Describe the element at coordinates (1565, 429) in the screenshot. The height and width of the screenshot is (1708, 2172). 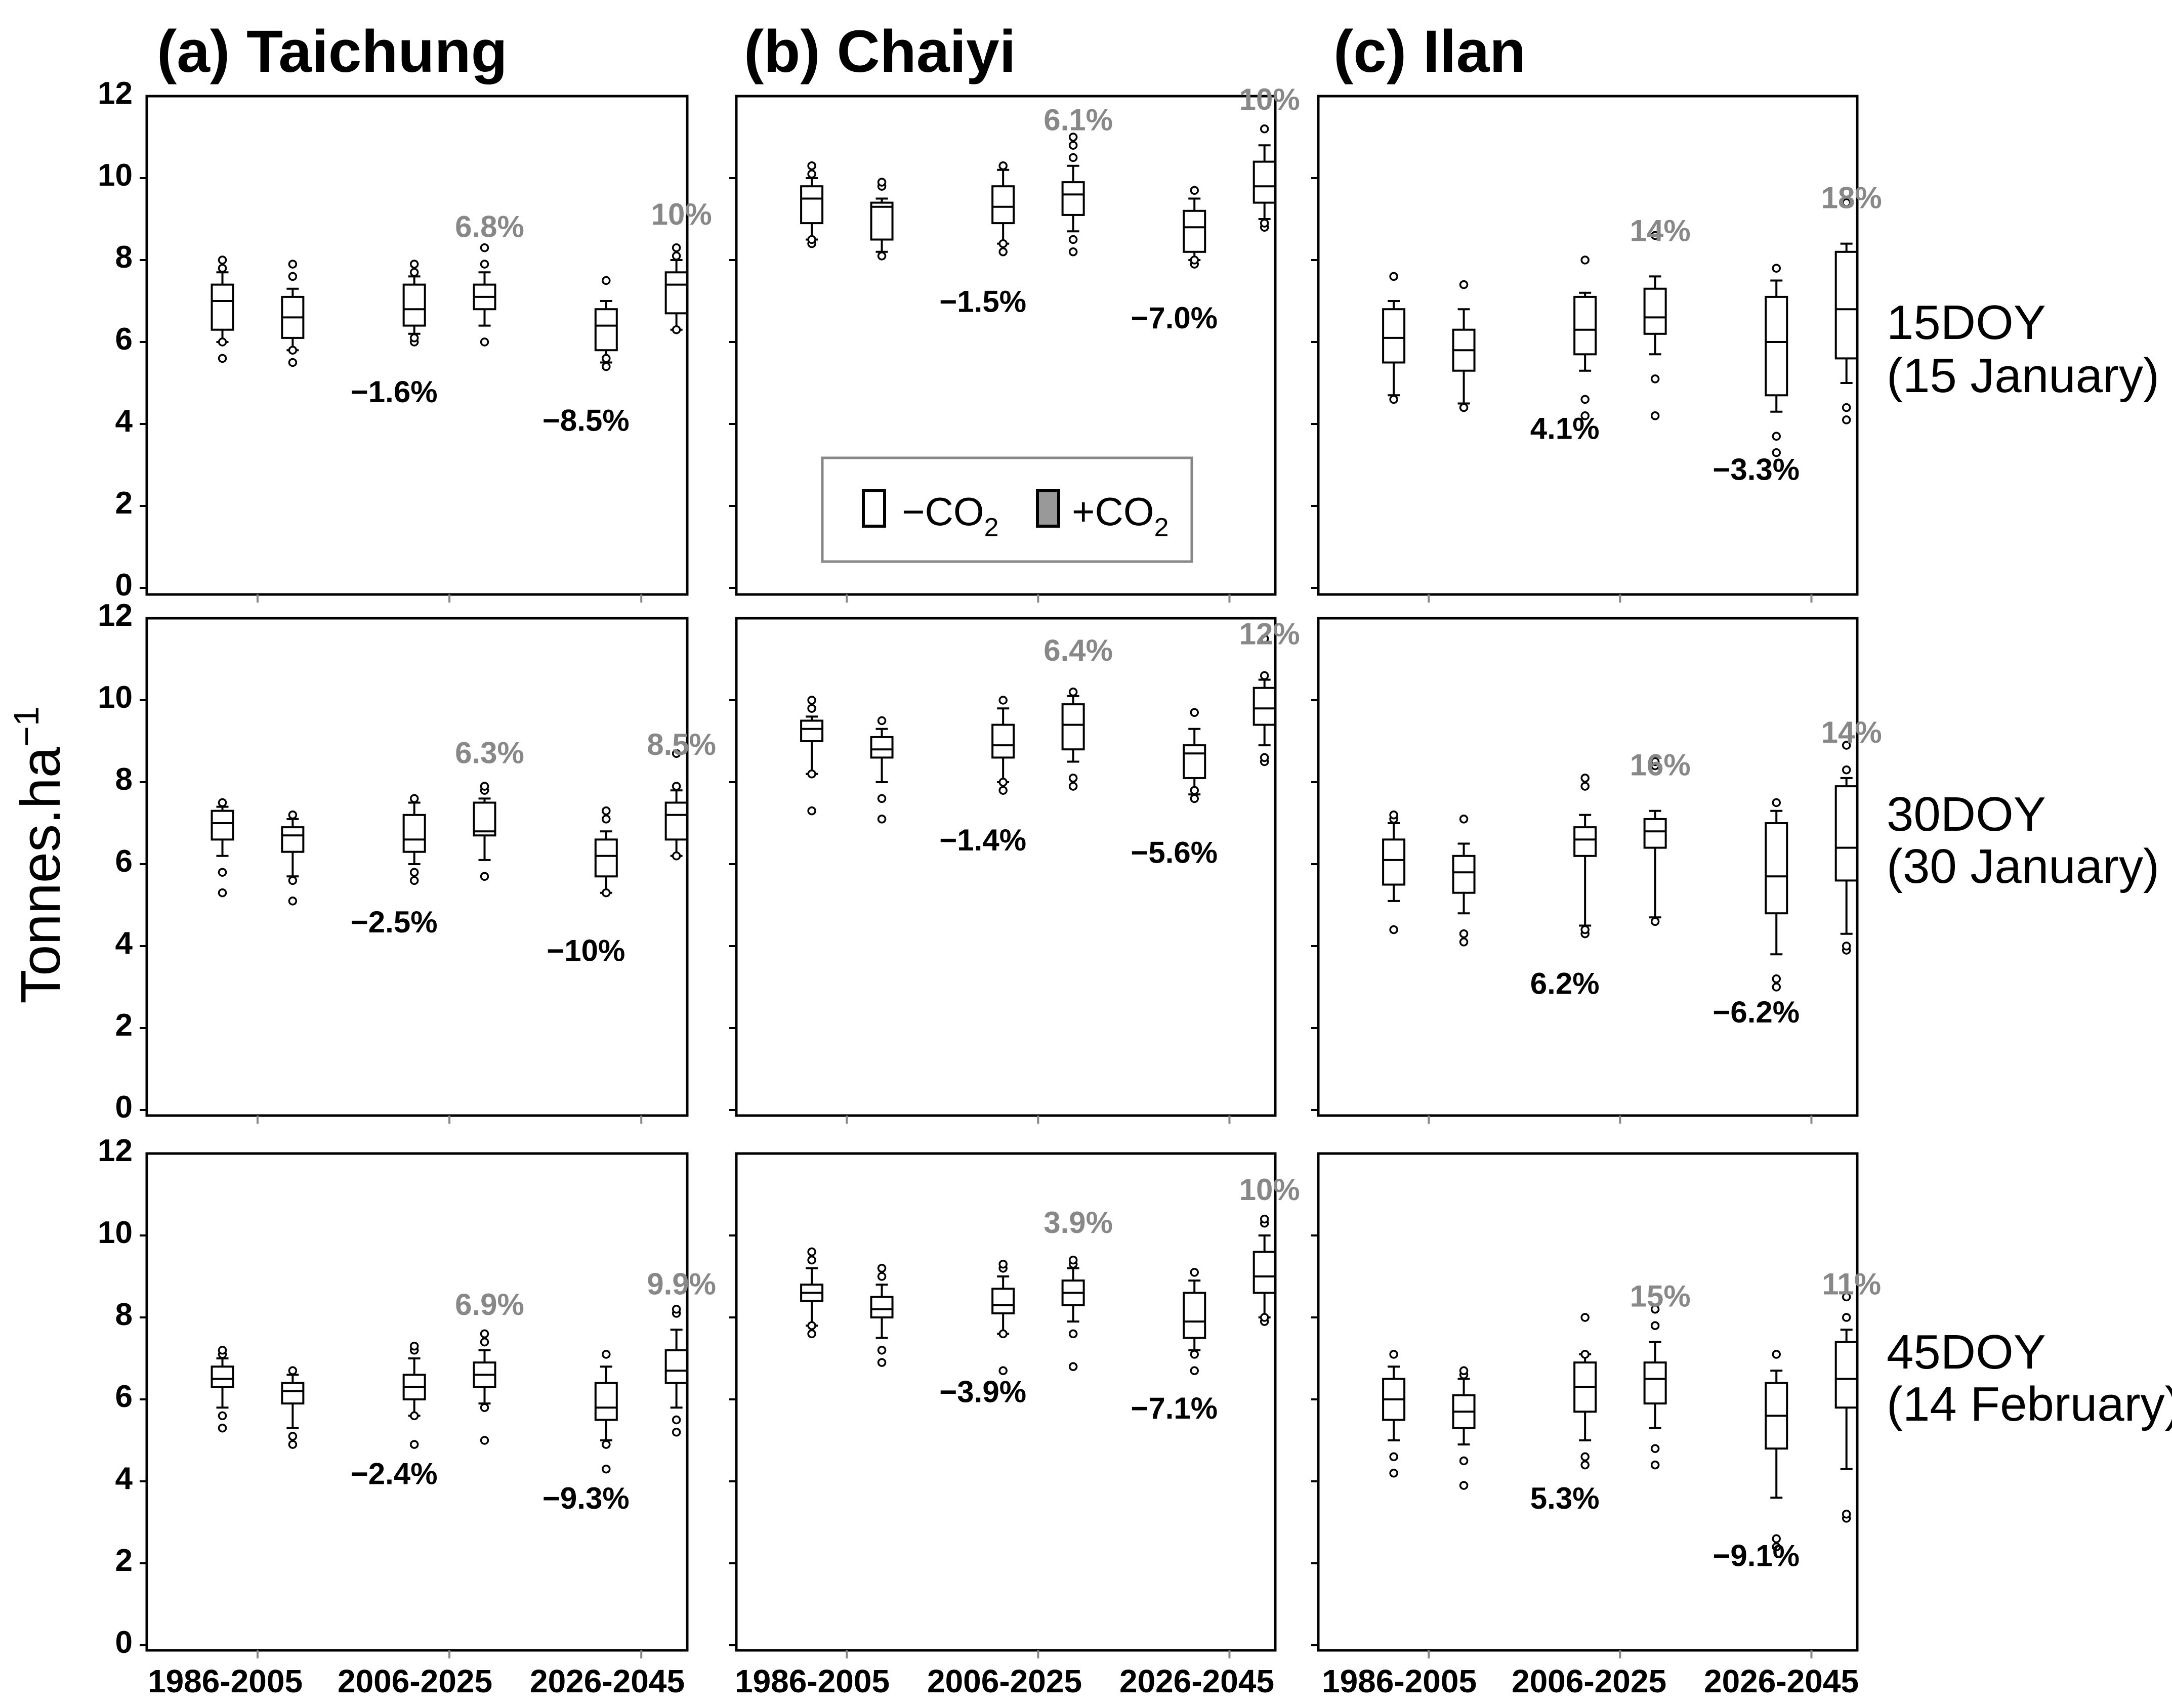
I see `change-label-minus-co2: 4.1%` at that location.